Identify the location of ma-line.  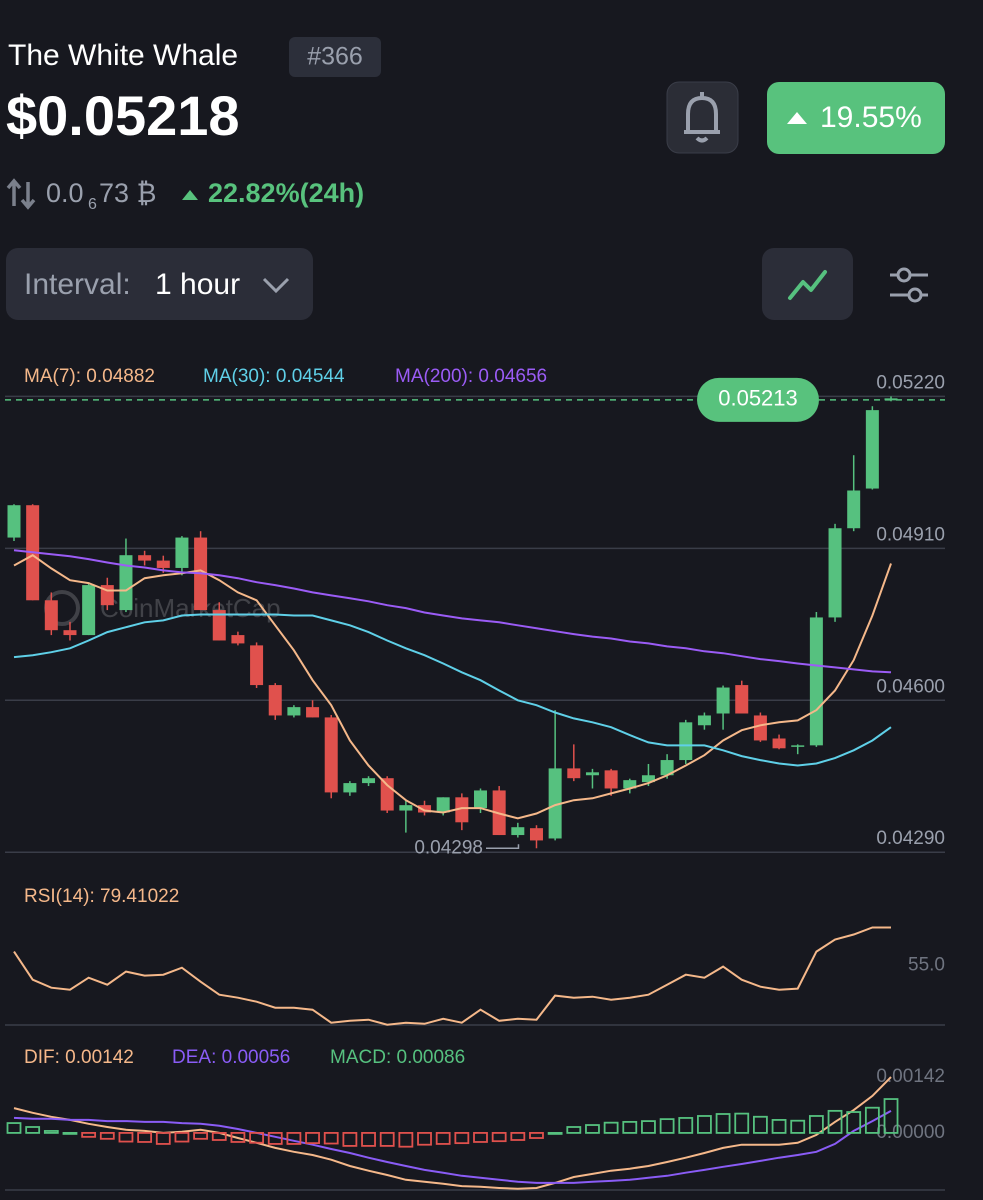
(452, 690).